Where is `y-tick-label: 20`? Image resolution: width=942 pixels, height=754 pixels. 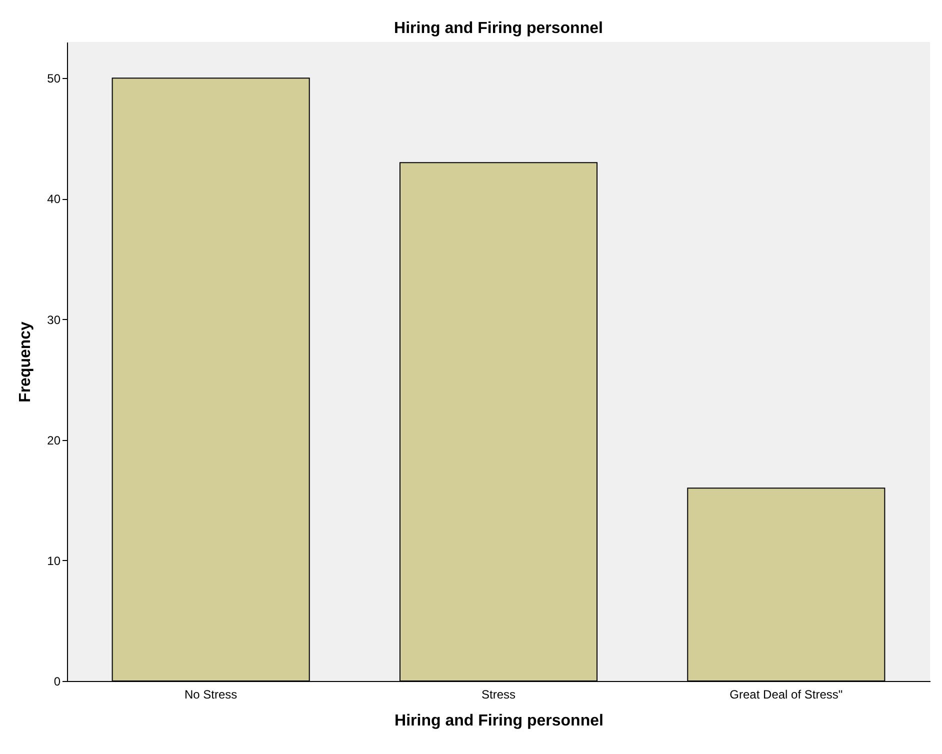 y-tick-label: 20 is located at coordinates (54, 440).